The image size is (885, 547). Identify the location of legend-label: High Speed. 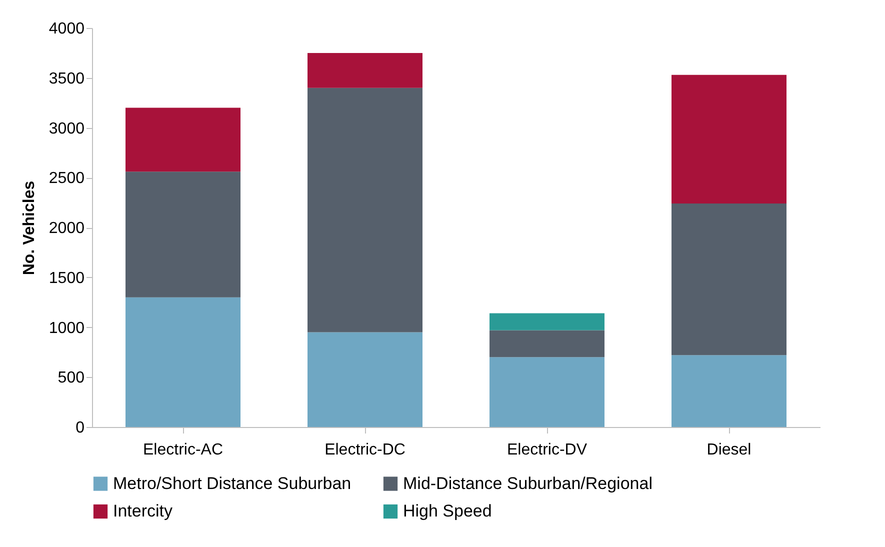
(447, 511).